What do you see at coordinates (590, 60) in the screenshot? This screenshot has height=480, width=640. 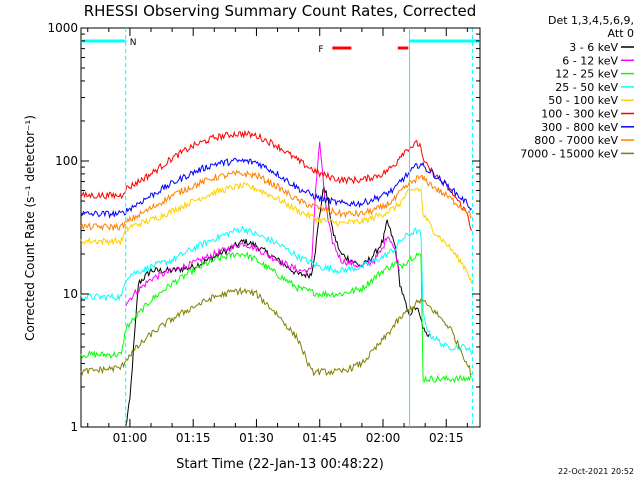 I see `legend-label-1: 6 - 12 keV` at bounding box center [590, 60].